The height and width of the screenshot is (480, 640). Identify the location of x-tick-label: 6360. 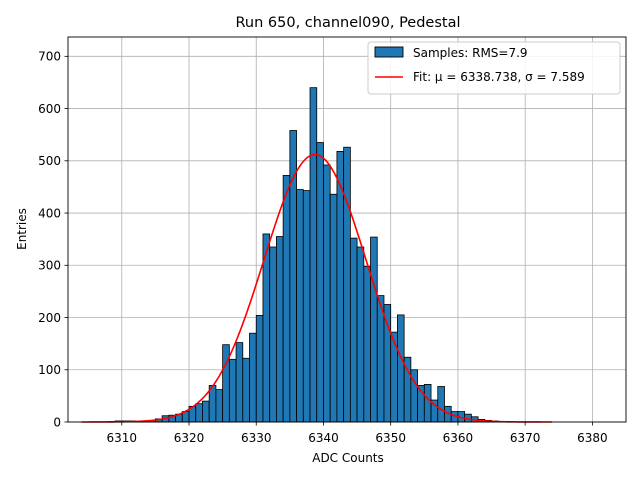
(458, 438).